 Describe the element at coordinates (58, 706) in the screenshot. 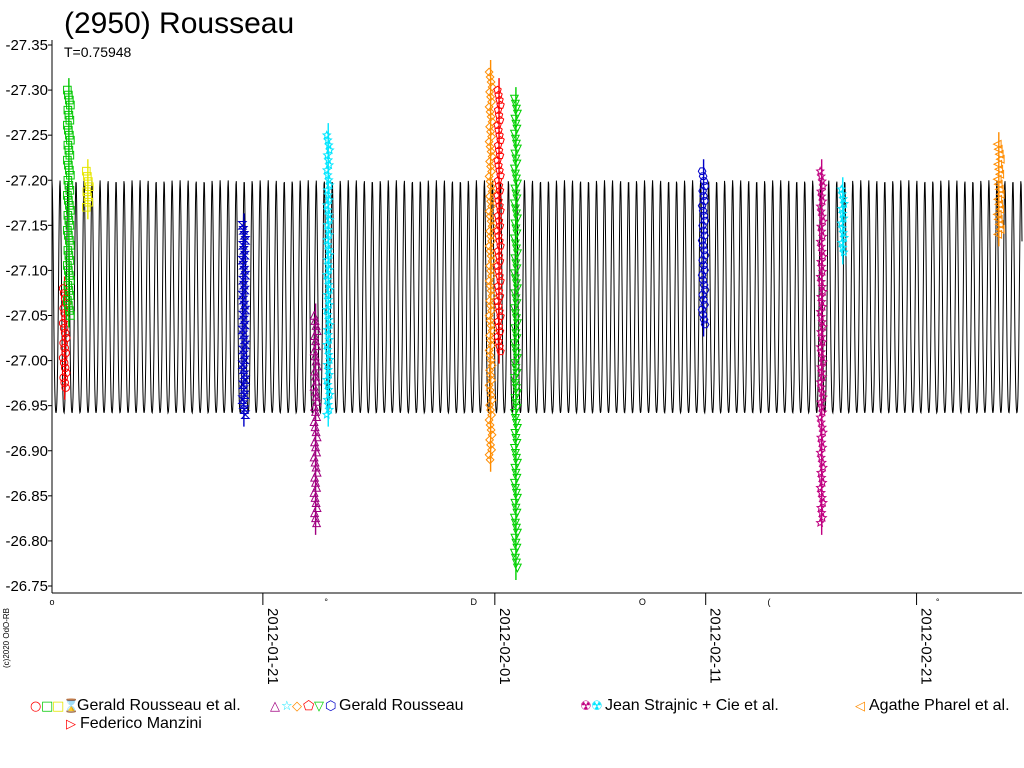

I see `legend-symbol: □` at that location.